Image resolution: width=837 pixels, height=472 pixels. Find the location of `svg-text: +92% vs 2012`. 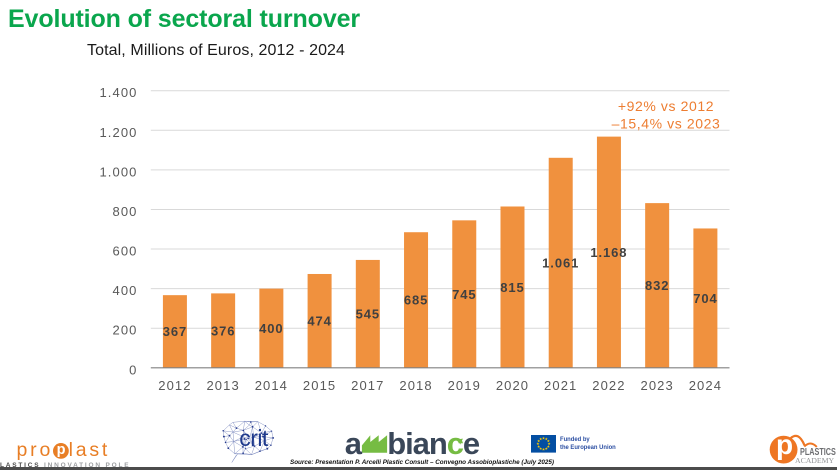

svg-text: +92% vs 2012 is located at coordinates (666, 106).